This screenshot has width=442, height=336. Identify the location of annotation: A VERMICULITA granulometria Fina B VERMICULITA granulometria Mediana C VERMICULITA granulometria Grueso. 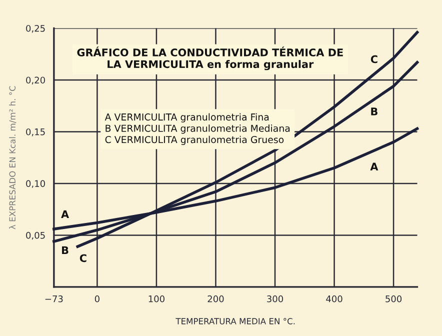
(197, 129).